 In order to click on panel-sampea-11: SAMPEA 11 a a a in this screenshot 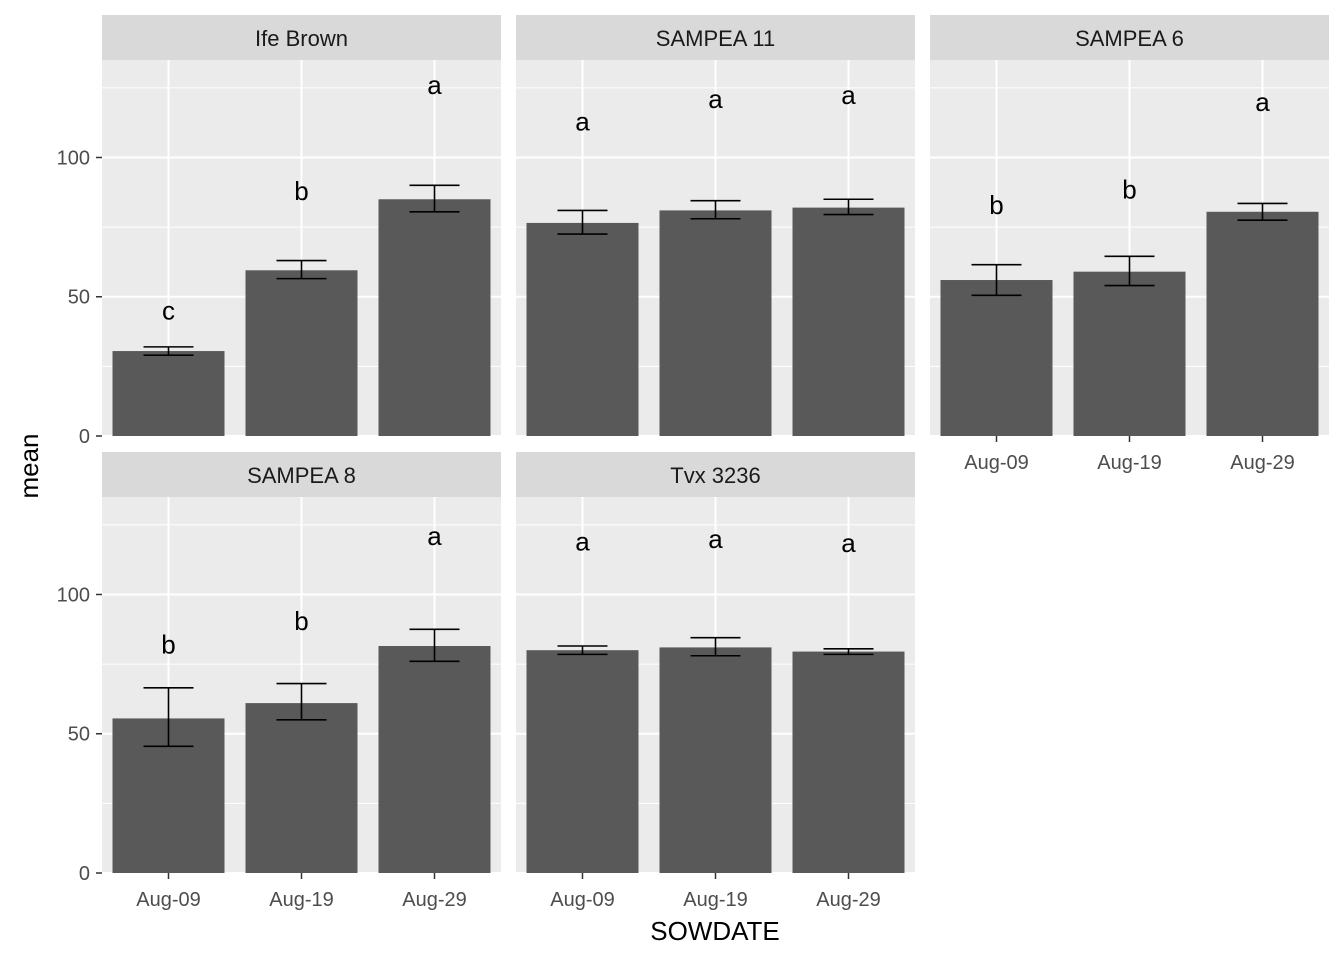, I will do `click(715, 226)`.